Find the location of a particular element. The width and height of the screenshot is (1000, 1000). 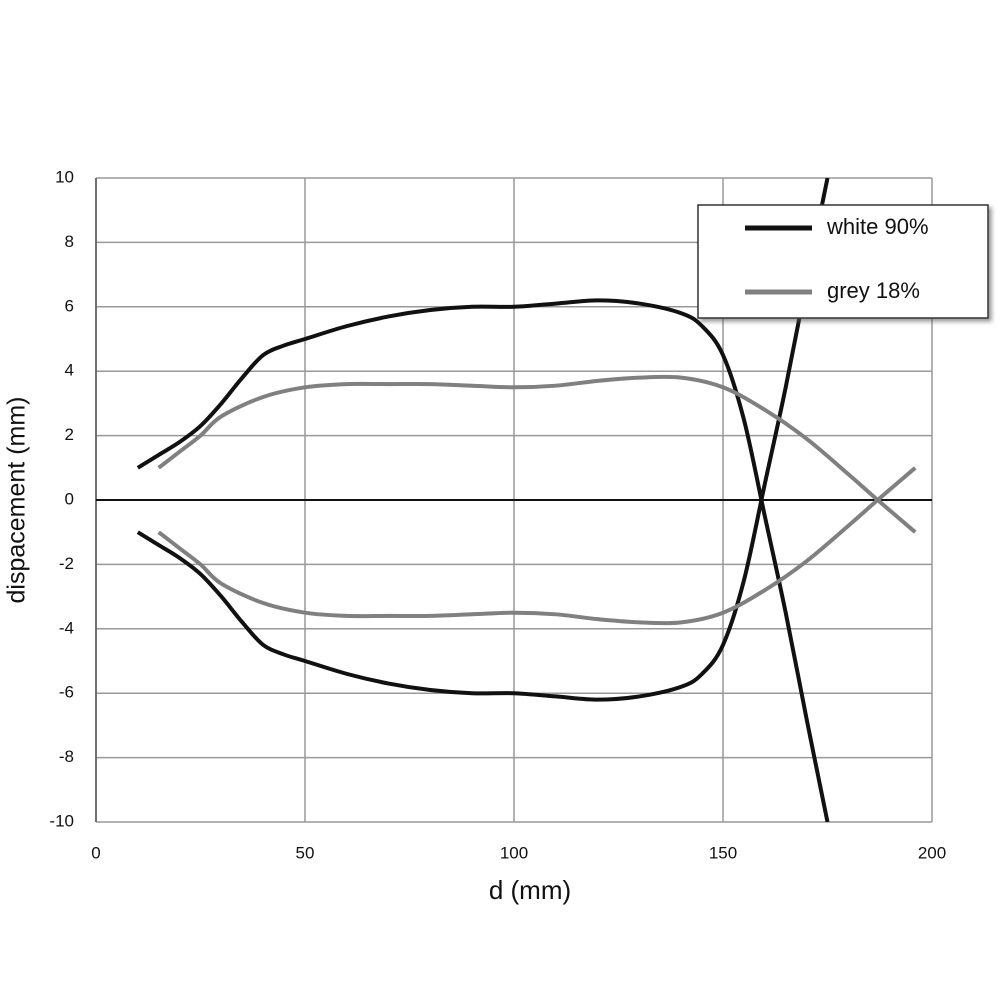

x-tick-label: 200 is located at coordinates (932, 852).